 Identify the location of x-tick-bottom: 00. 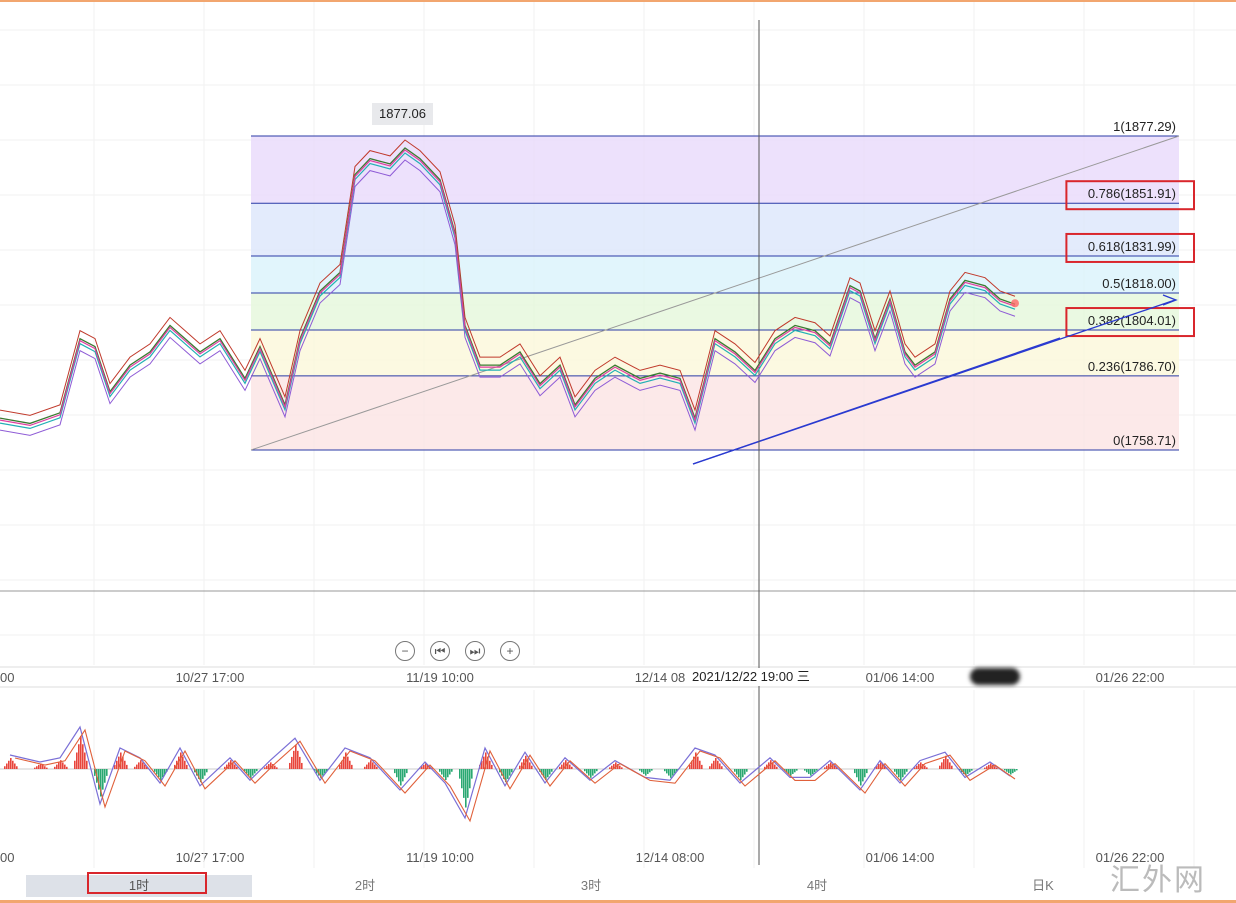
(7, 857).